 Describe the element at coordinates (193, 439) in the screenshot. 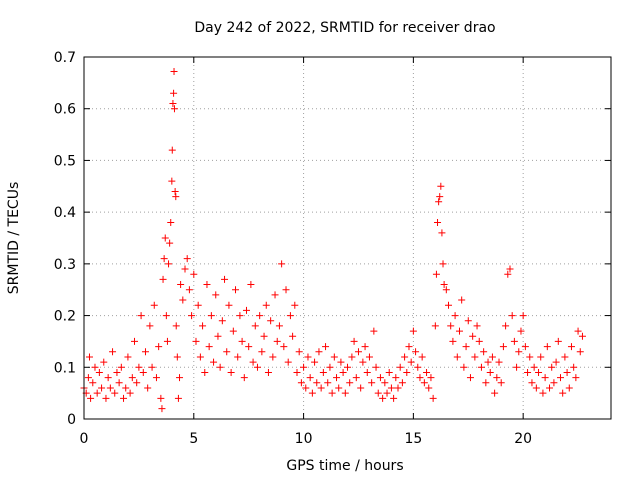

I see `x-tick-label: 5` at that location.